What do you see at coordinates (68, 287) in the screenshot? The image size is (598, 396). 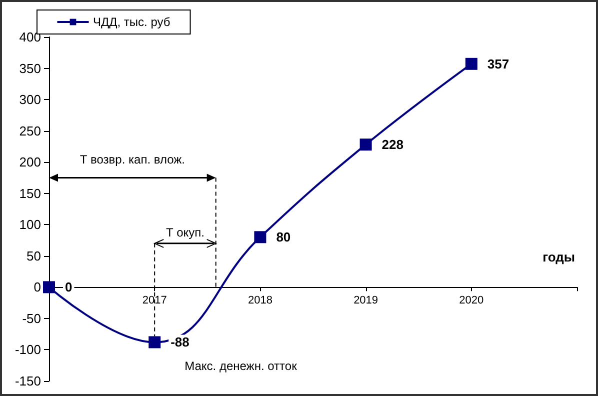 I see `data-label: 0` at bounding box center [68, 287].